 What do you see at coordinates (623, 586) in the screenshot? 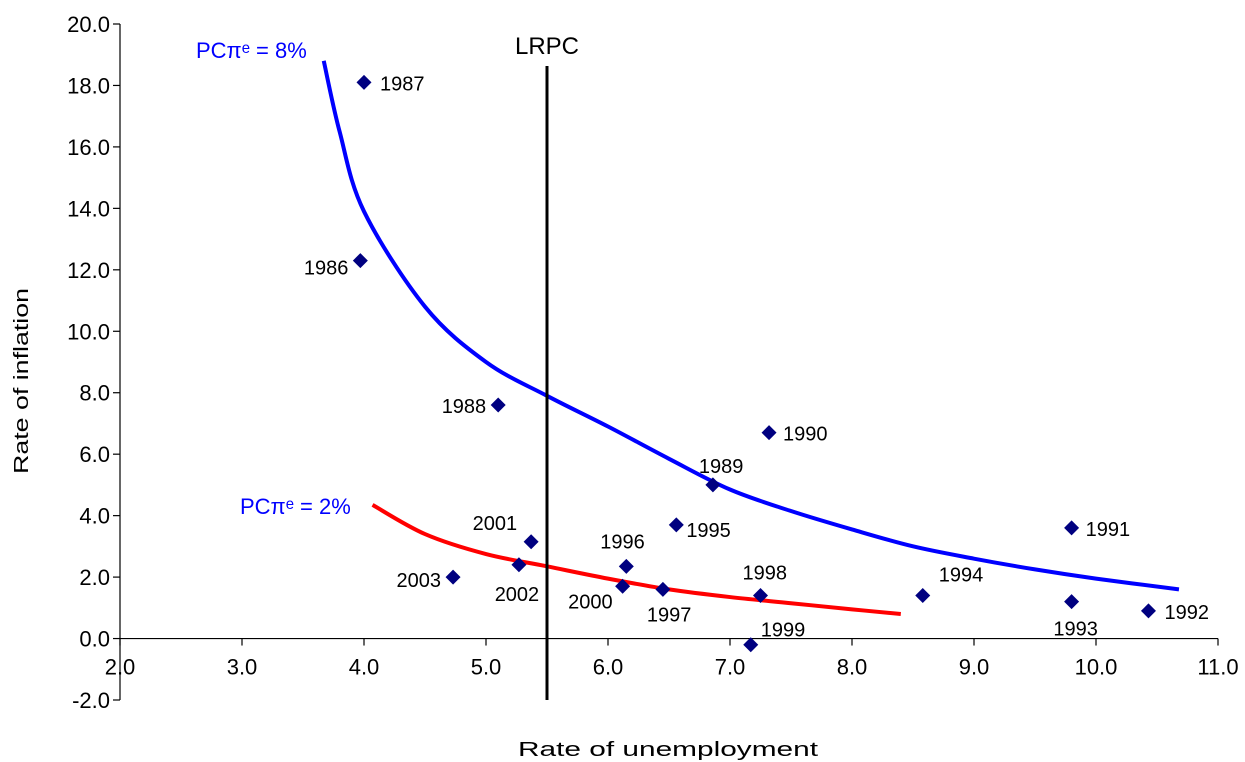
I see `data-point-2000` at bounding box center [623, 586].